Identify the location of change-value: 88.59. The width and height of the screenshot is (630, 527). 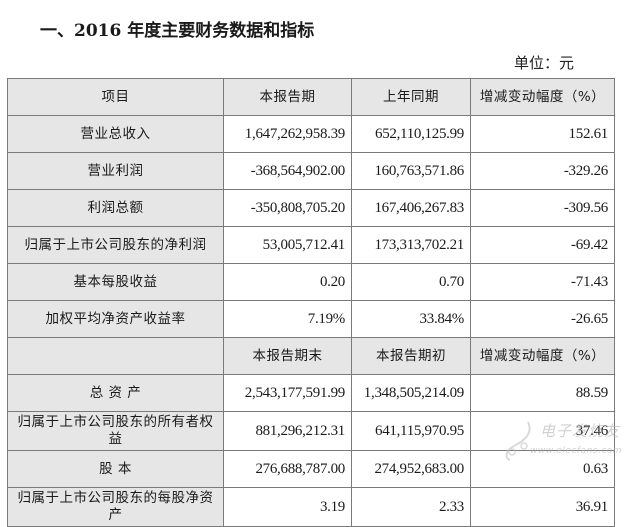
(542, 393).